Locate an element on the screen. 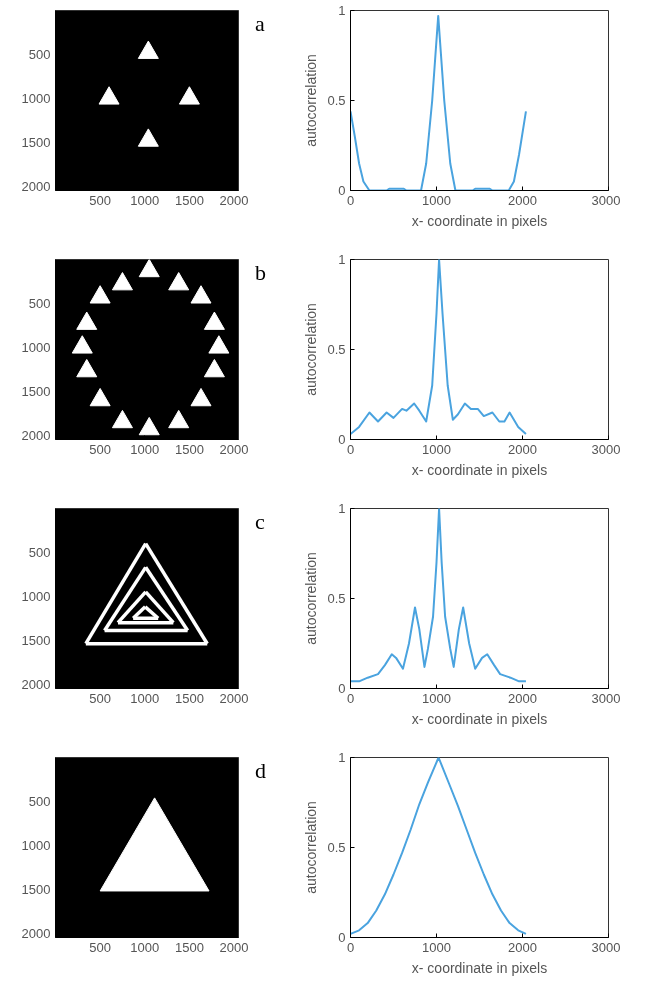 This screenshot has width=646, height=1003. text: a is located at coordinates (260, 24).